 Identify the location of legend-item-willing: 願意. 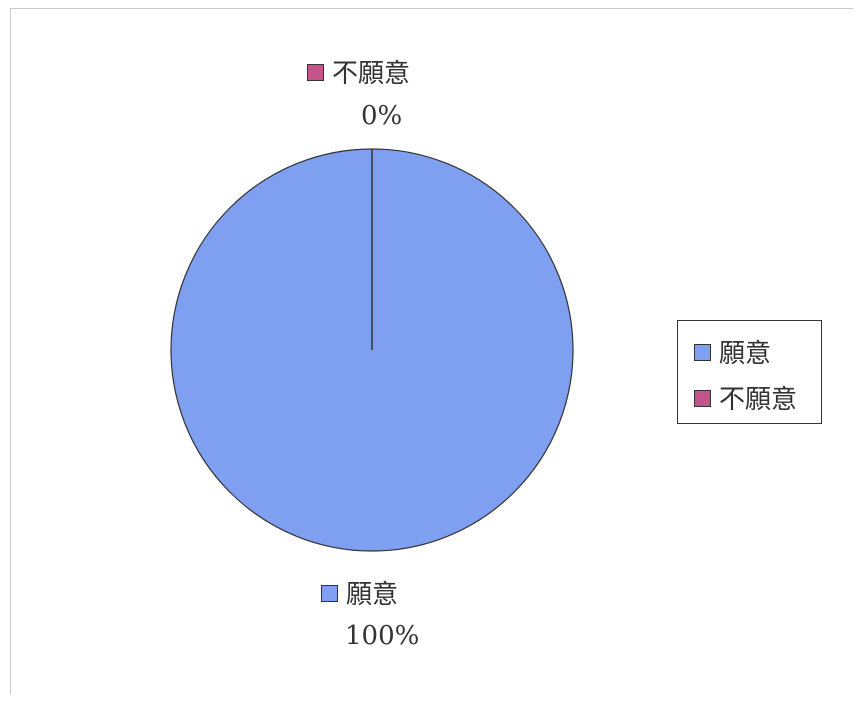
(732, 351).